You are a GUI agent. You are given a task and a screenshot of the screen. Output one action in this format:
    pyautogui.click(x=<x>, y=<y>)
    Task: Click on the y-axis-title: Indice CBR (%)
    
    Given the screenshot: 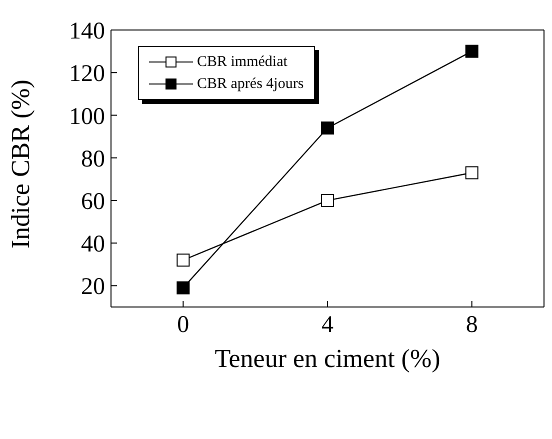 What is the action you would take?
    pyautogui.click(x=21, y=164)
    